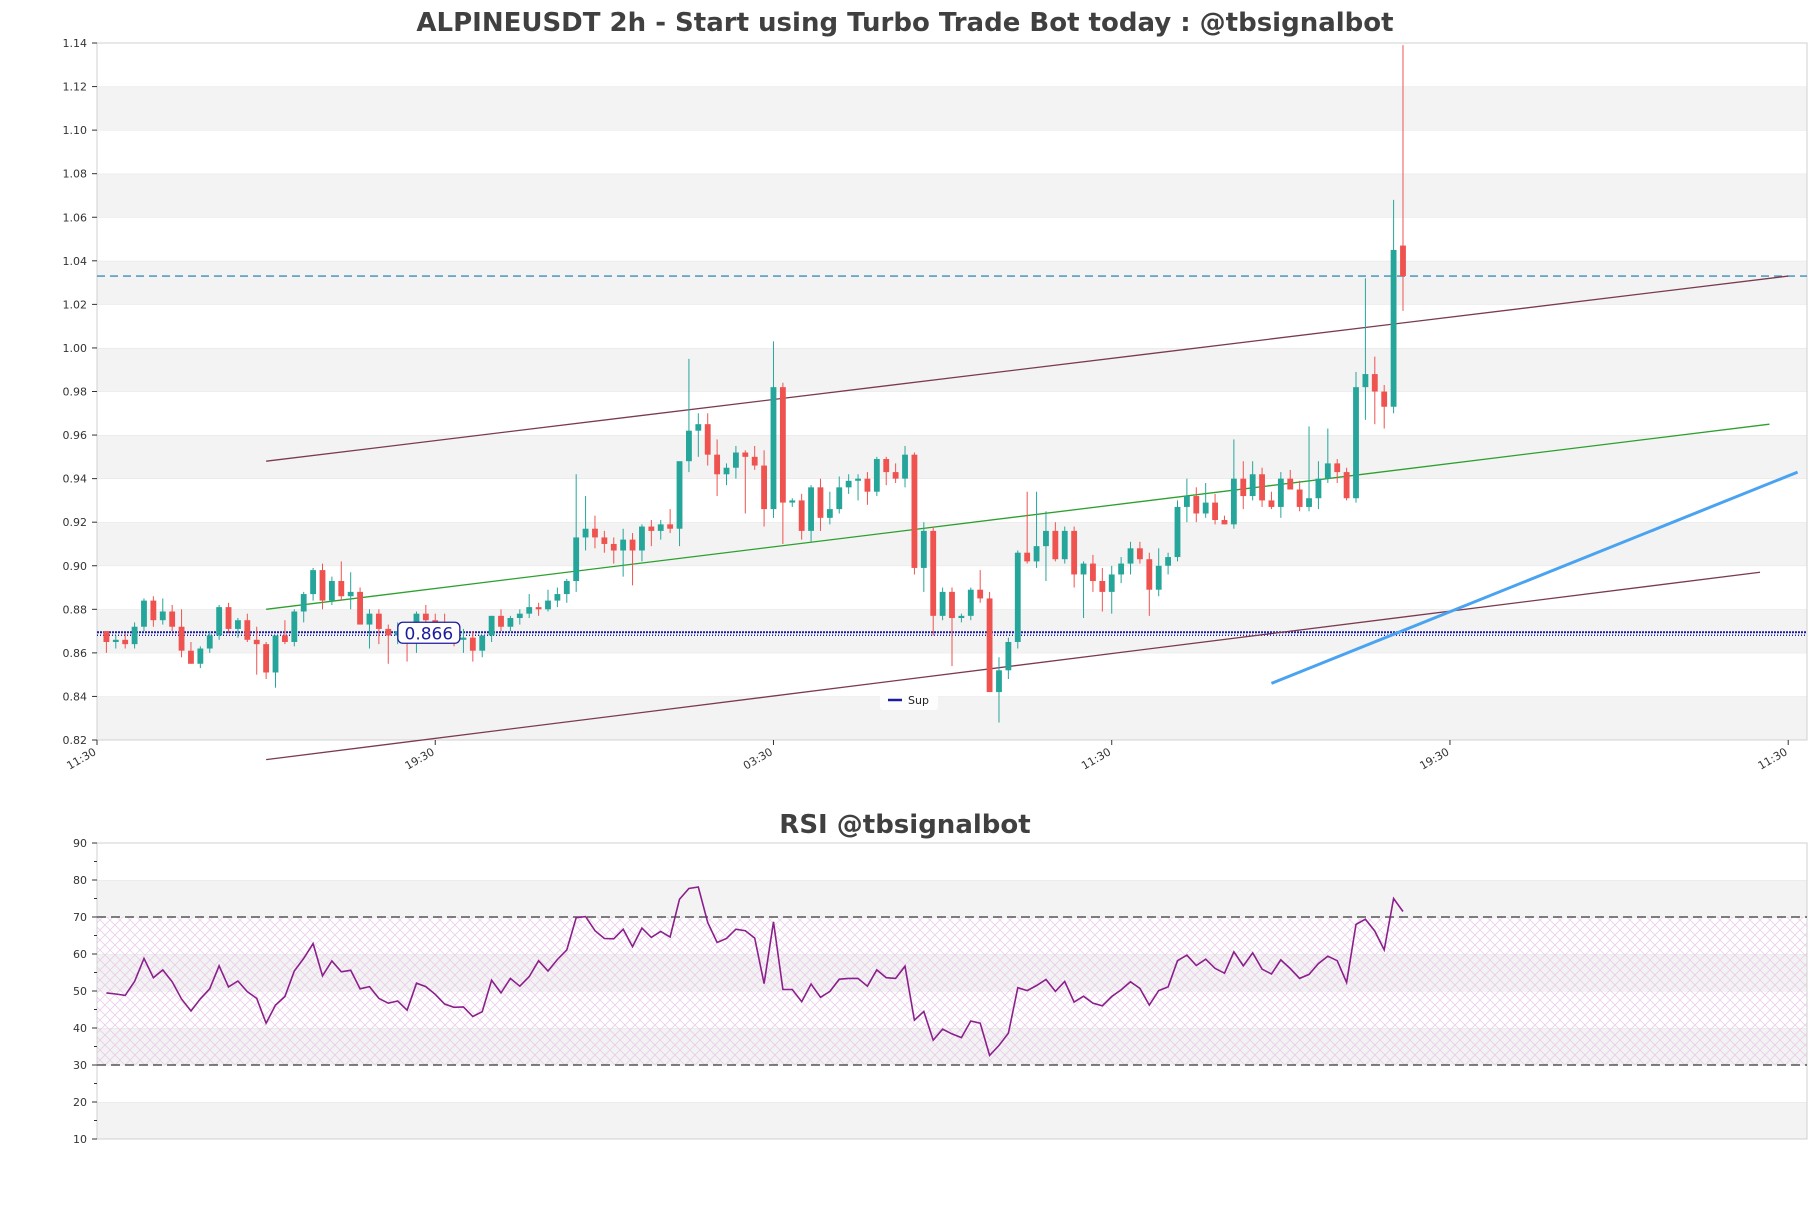  Describe the element at coordinates (75, 261) in the screenshot. I see `price-ytick-label: 1.04` at that location.